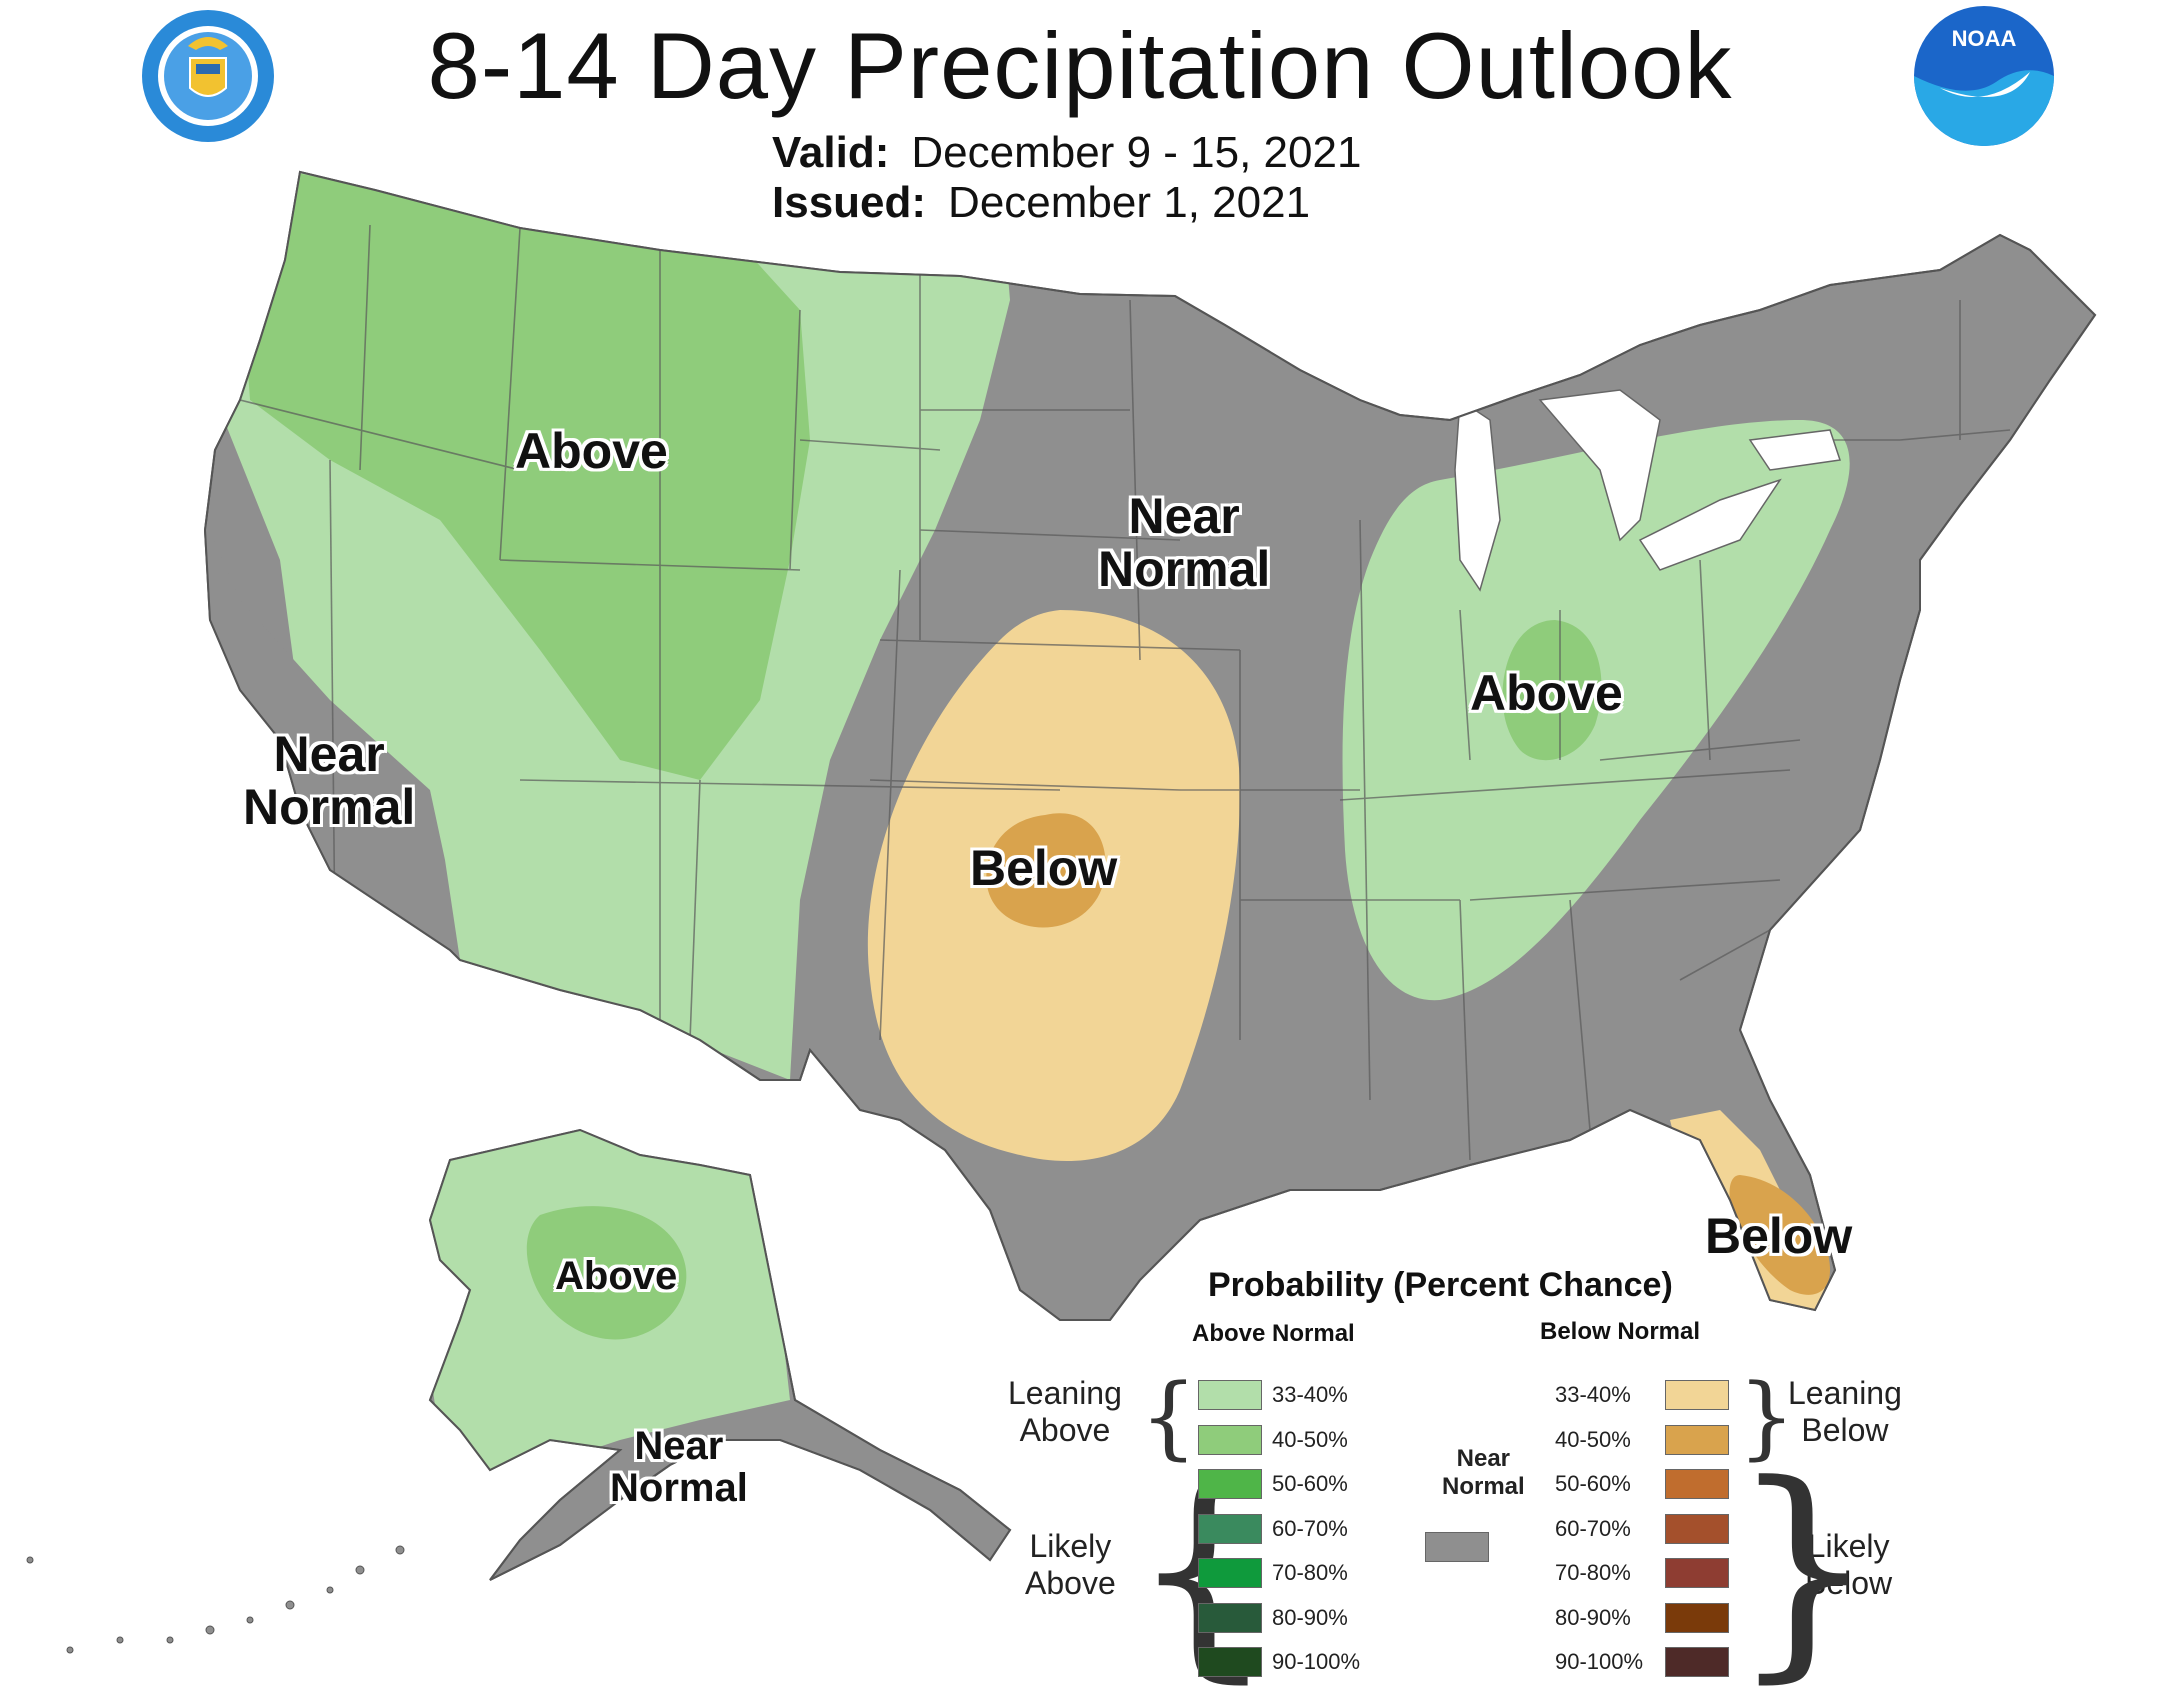 This screenshot has width=2160, height=1703. What do you see at coordinates (1984, 76) in the screenshot?
I see `noaa-logo-icon: NOAA` at bounding box center [1984, 76].